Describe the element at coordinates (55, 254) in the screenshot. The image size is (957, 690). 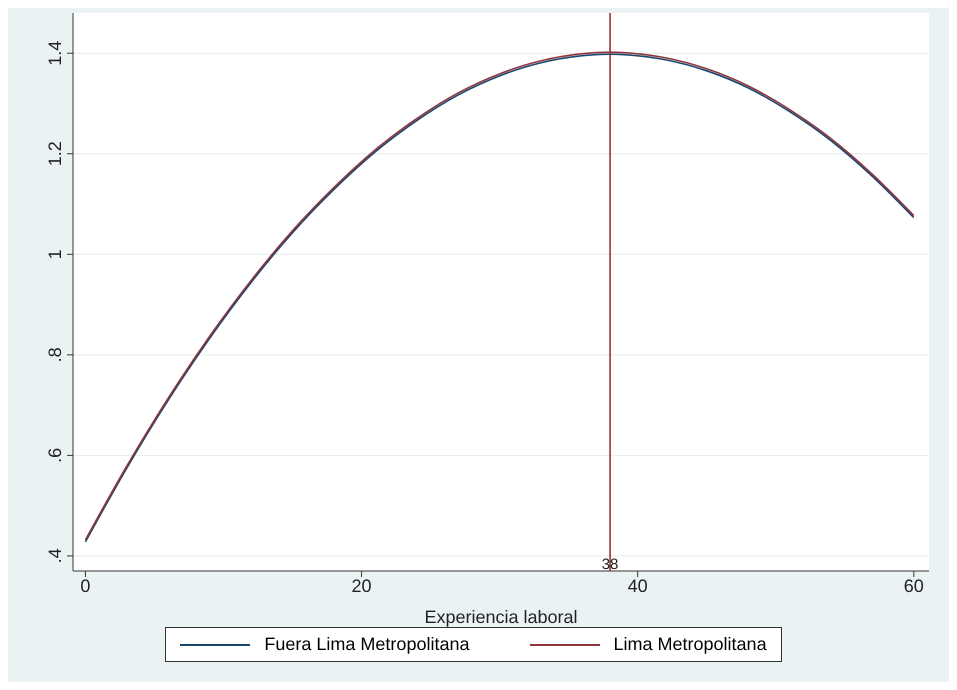
I see `y-tick-label: 1` at that location.